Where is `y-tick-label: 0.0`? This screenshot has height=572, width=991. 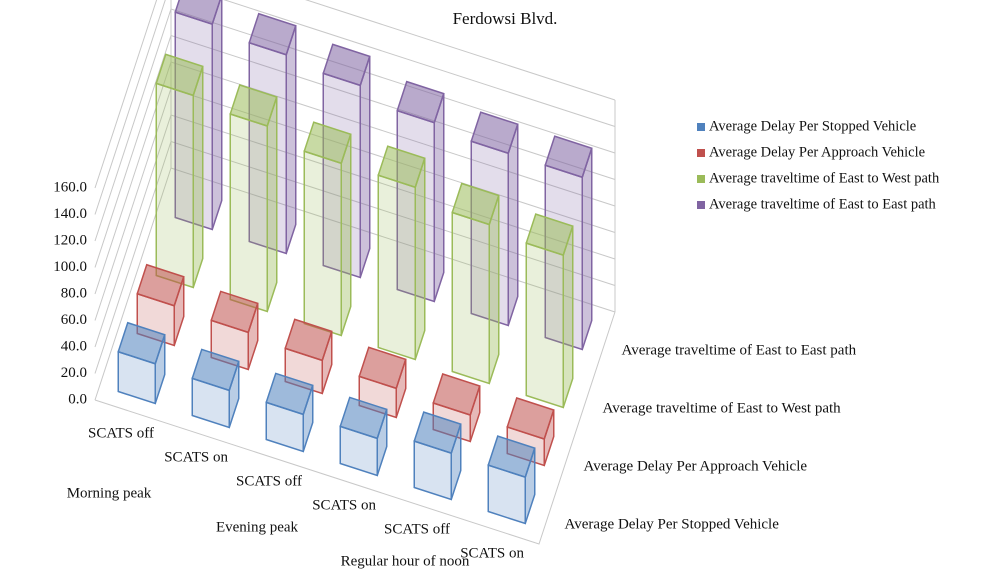
y-tick-label: 0.0 is located at coordinates (77, 399).